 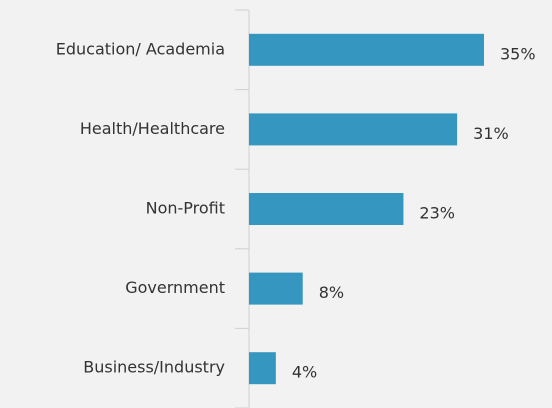 I want to click on category-label: Non-Profit, so click(x=185, y=208).